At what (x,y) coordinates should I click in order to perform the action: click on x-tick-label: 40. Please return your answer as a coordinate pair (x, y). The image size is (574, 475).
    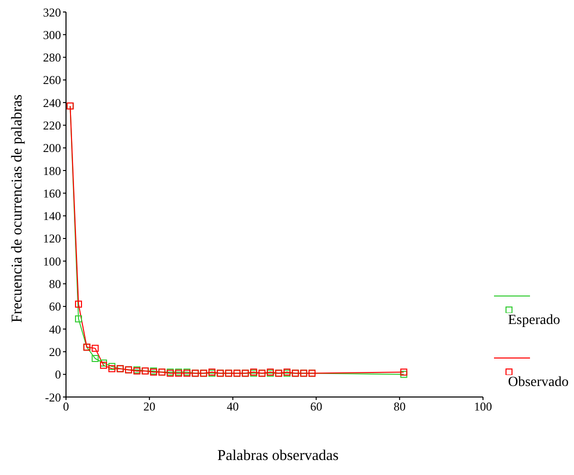
    Looking at the image, I should click on (232, 407).